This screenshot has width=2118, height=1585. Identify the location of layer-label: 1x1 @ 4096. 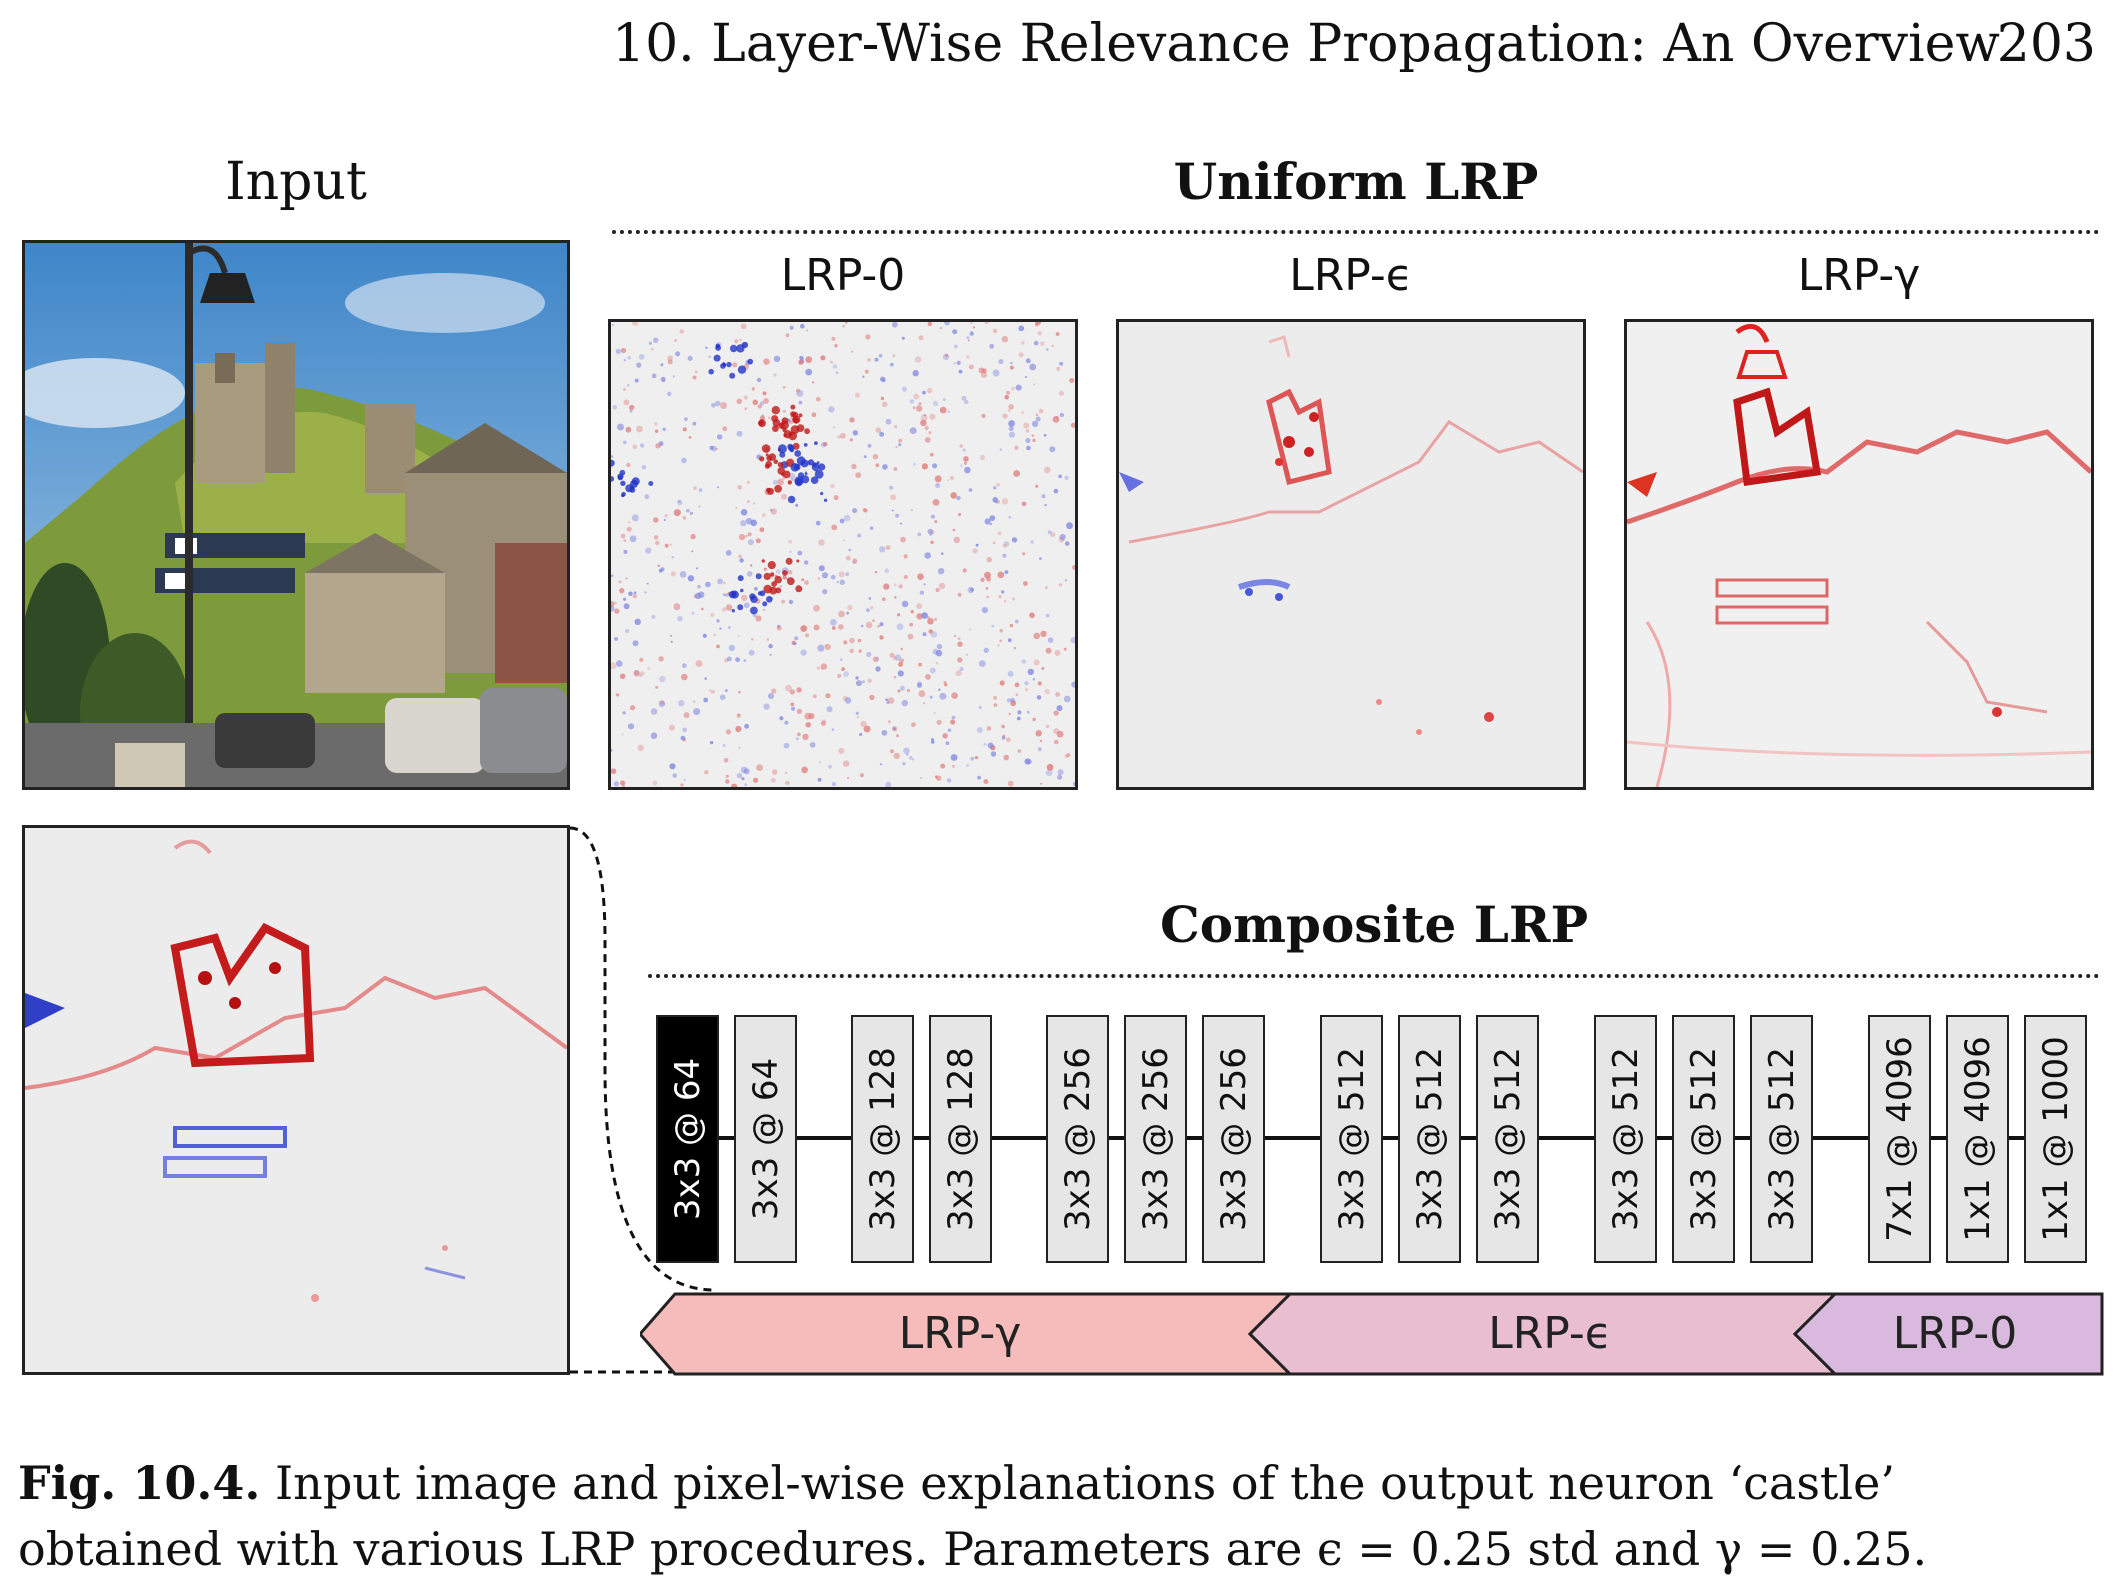
(1977, 1139).